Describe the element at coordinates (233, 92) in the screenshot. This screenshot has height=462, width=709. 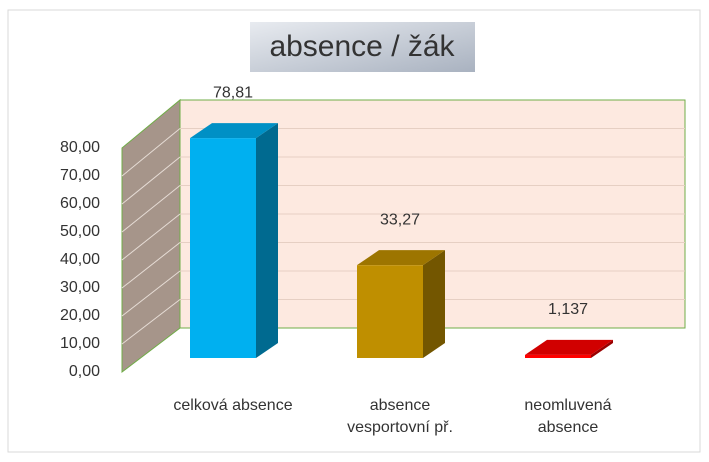
I see `value-label: 78,81` at that location.